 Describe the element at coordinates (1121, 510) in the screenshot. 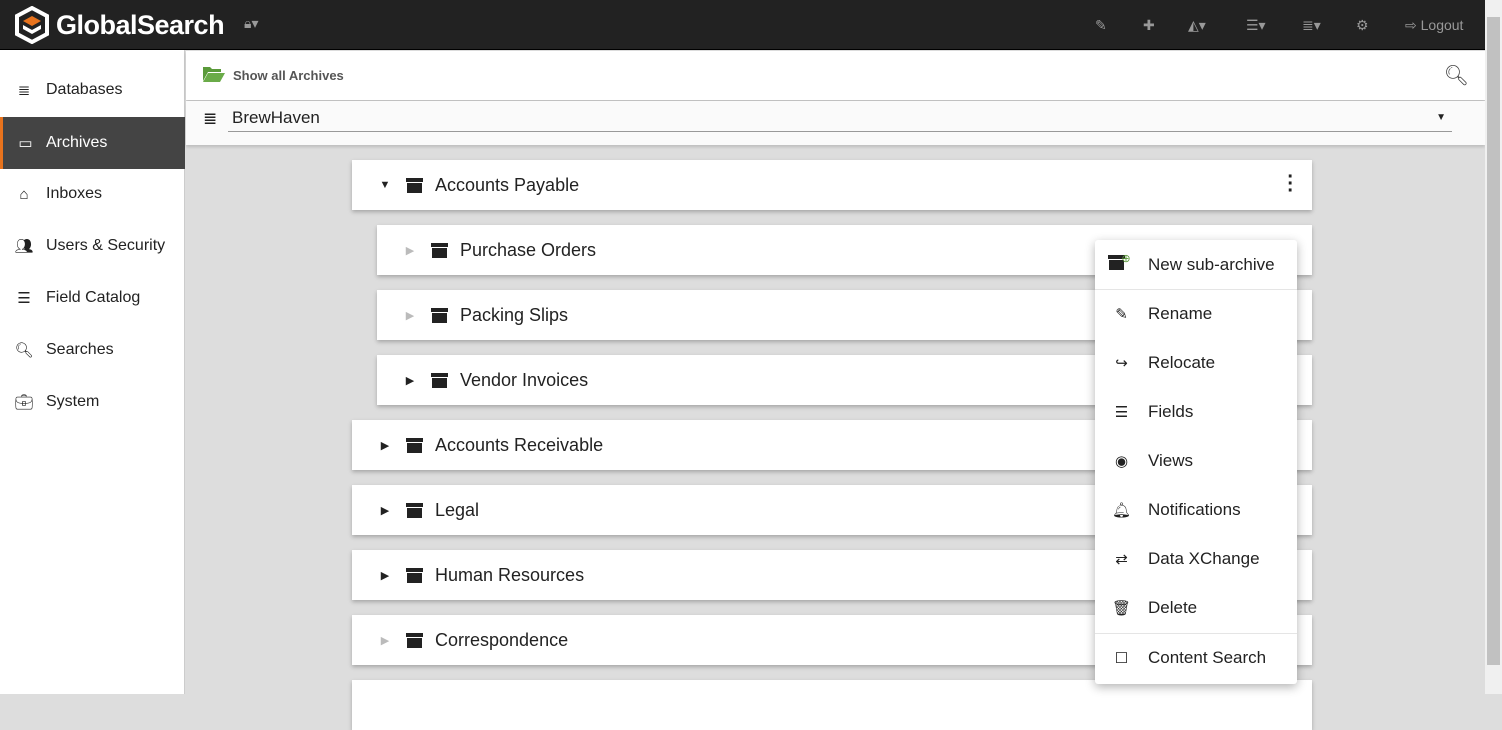

I see `bell-icon: 🔔︎` at that location.